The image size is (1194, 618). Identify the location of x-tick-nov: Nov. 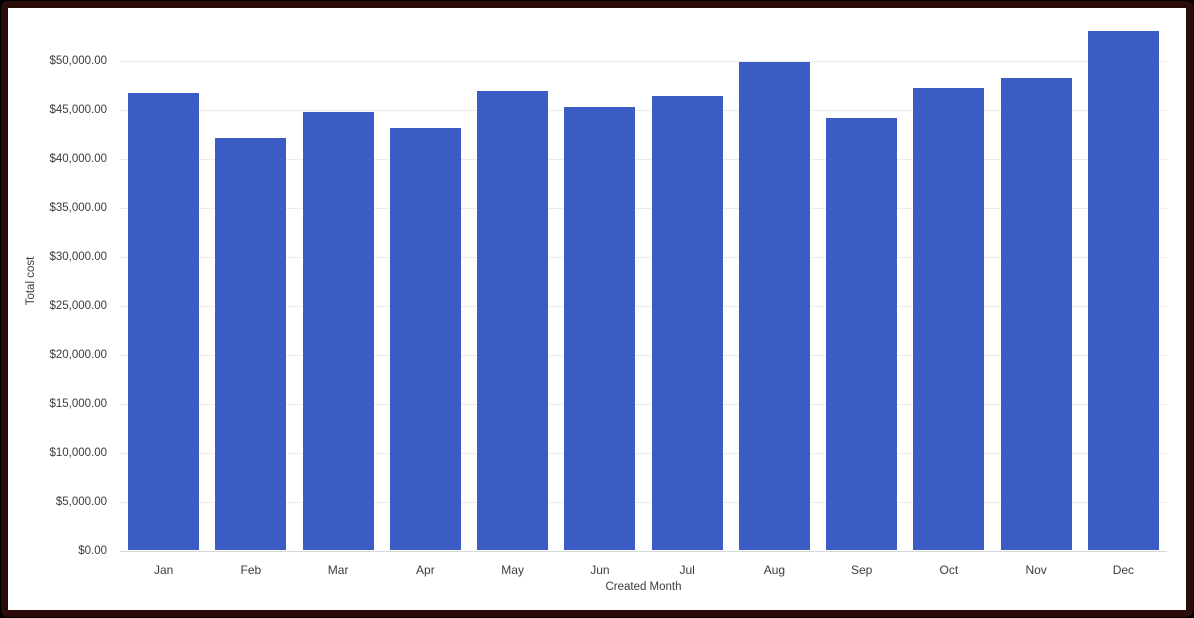
(1036, 570).